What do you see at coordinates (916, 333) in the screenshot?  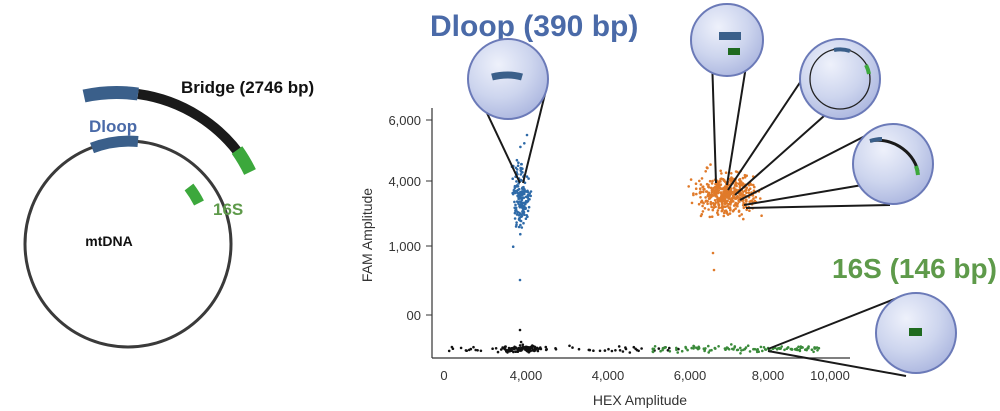 I see `droplet-16s` at bounding box center [916, 333].